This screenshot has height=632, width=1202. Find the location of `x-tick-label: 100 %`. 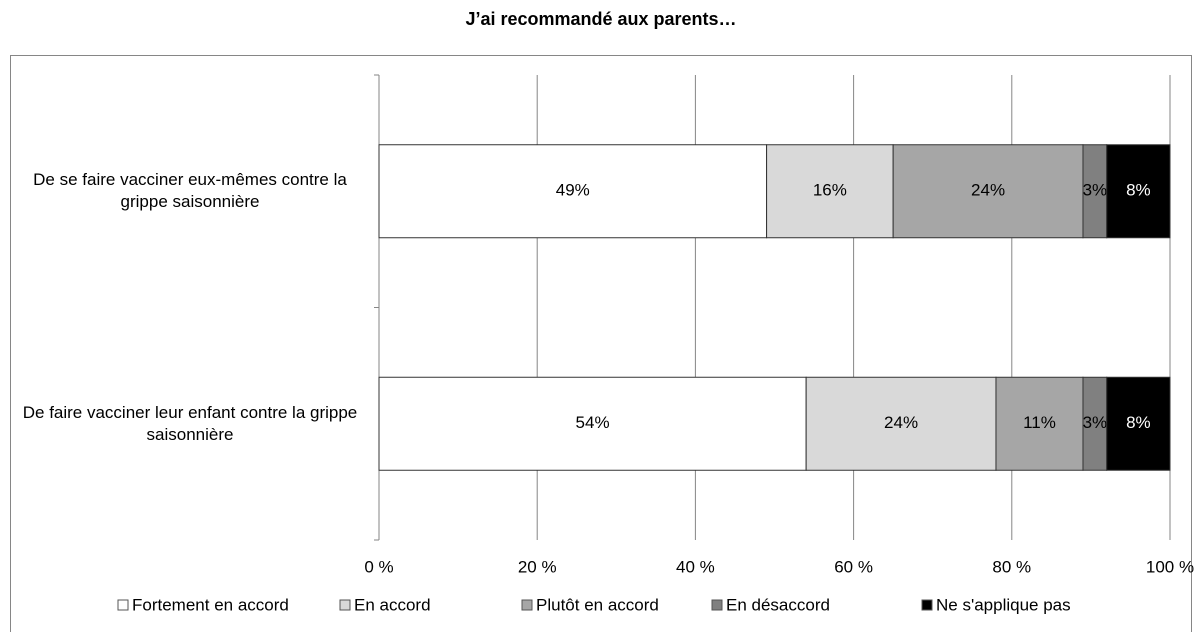

x-tick-label: 100 % is located at coordinates (1170, 566).